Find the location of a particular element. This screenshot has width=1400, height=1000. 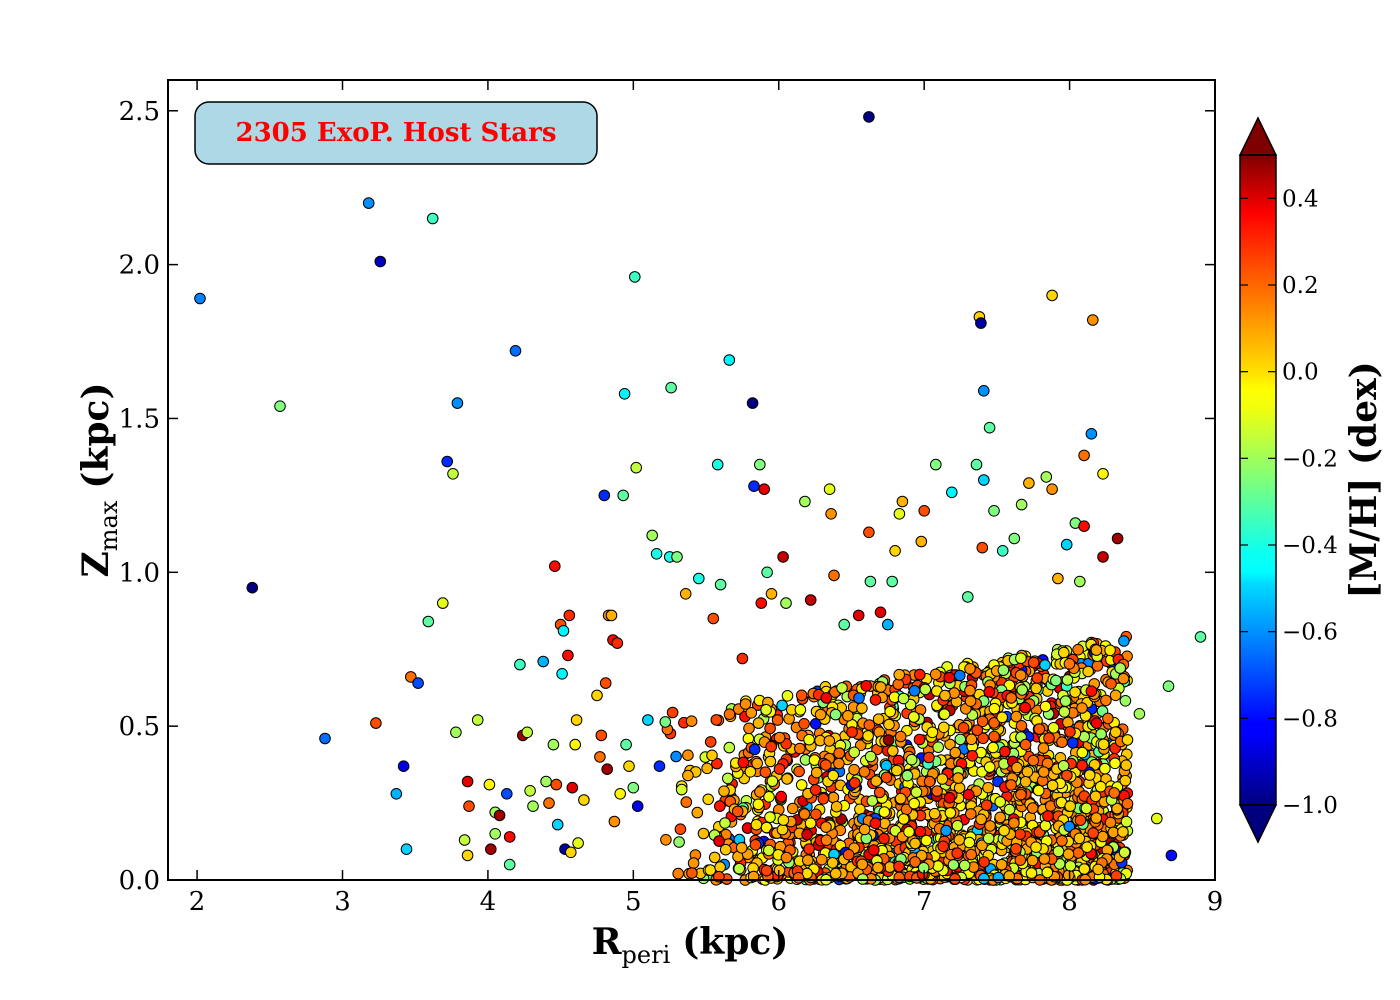

colorbar-tick-label: 0.2 is located at coordinates (1300, 286).